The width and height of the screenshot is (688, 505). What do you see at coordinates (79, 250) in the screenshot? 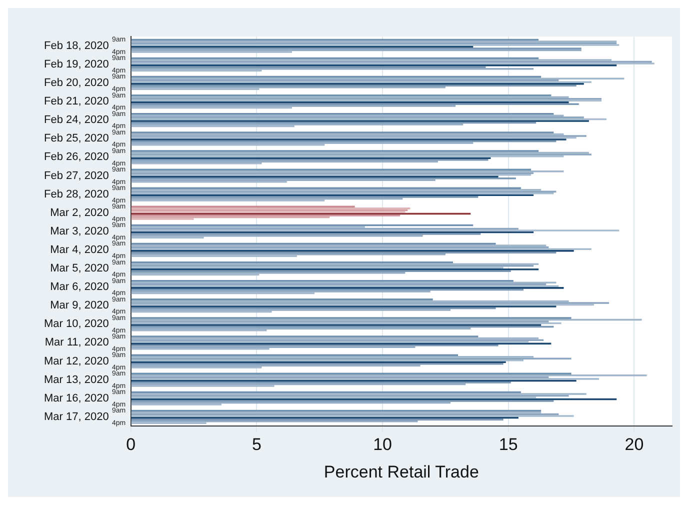
I see `y-tick-label: Mar 4, 2020` at bounding box center [79, 250].